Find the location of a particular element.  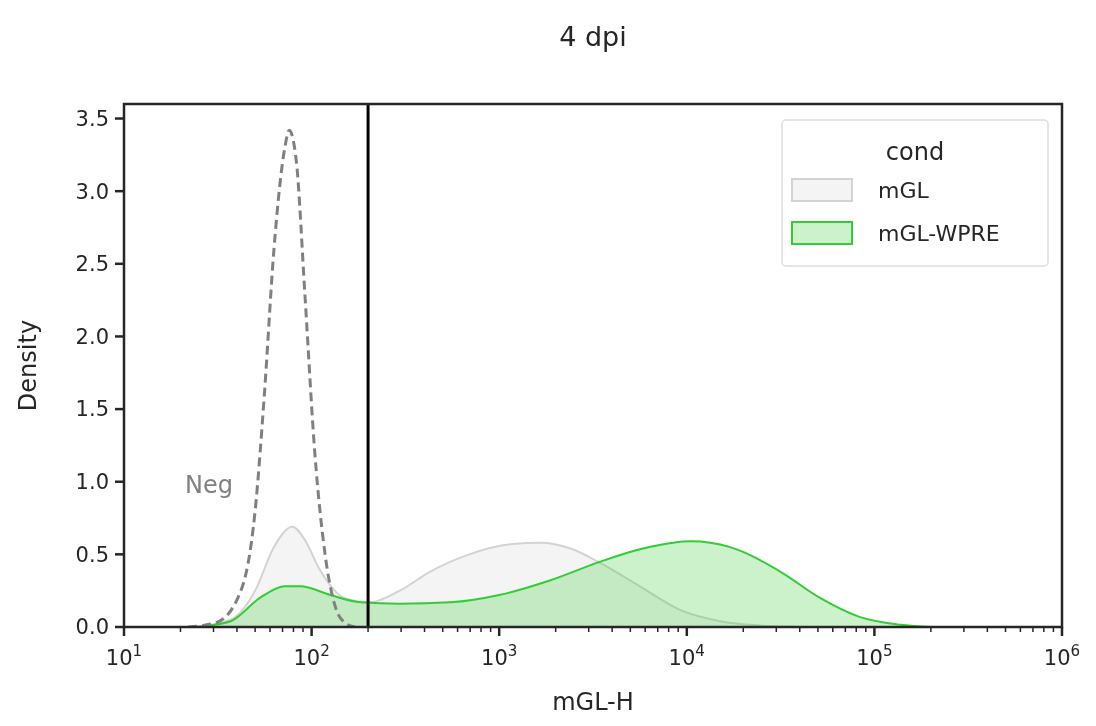

x-tick-label: 10$^{4}$ is located at coordinates (686, 656).